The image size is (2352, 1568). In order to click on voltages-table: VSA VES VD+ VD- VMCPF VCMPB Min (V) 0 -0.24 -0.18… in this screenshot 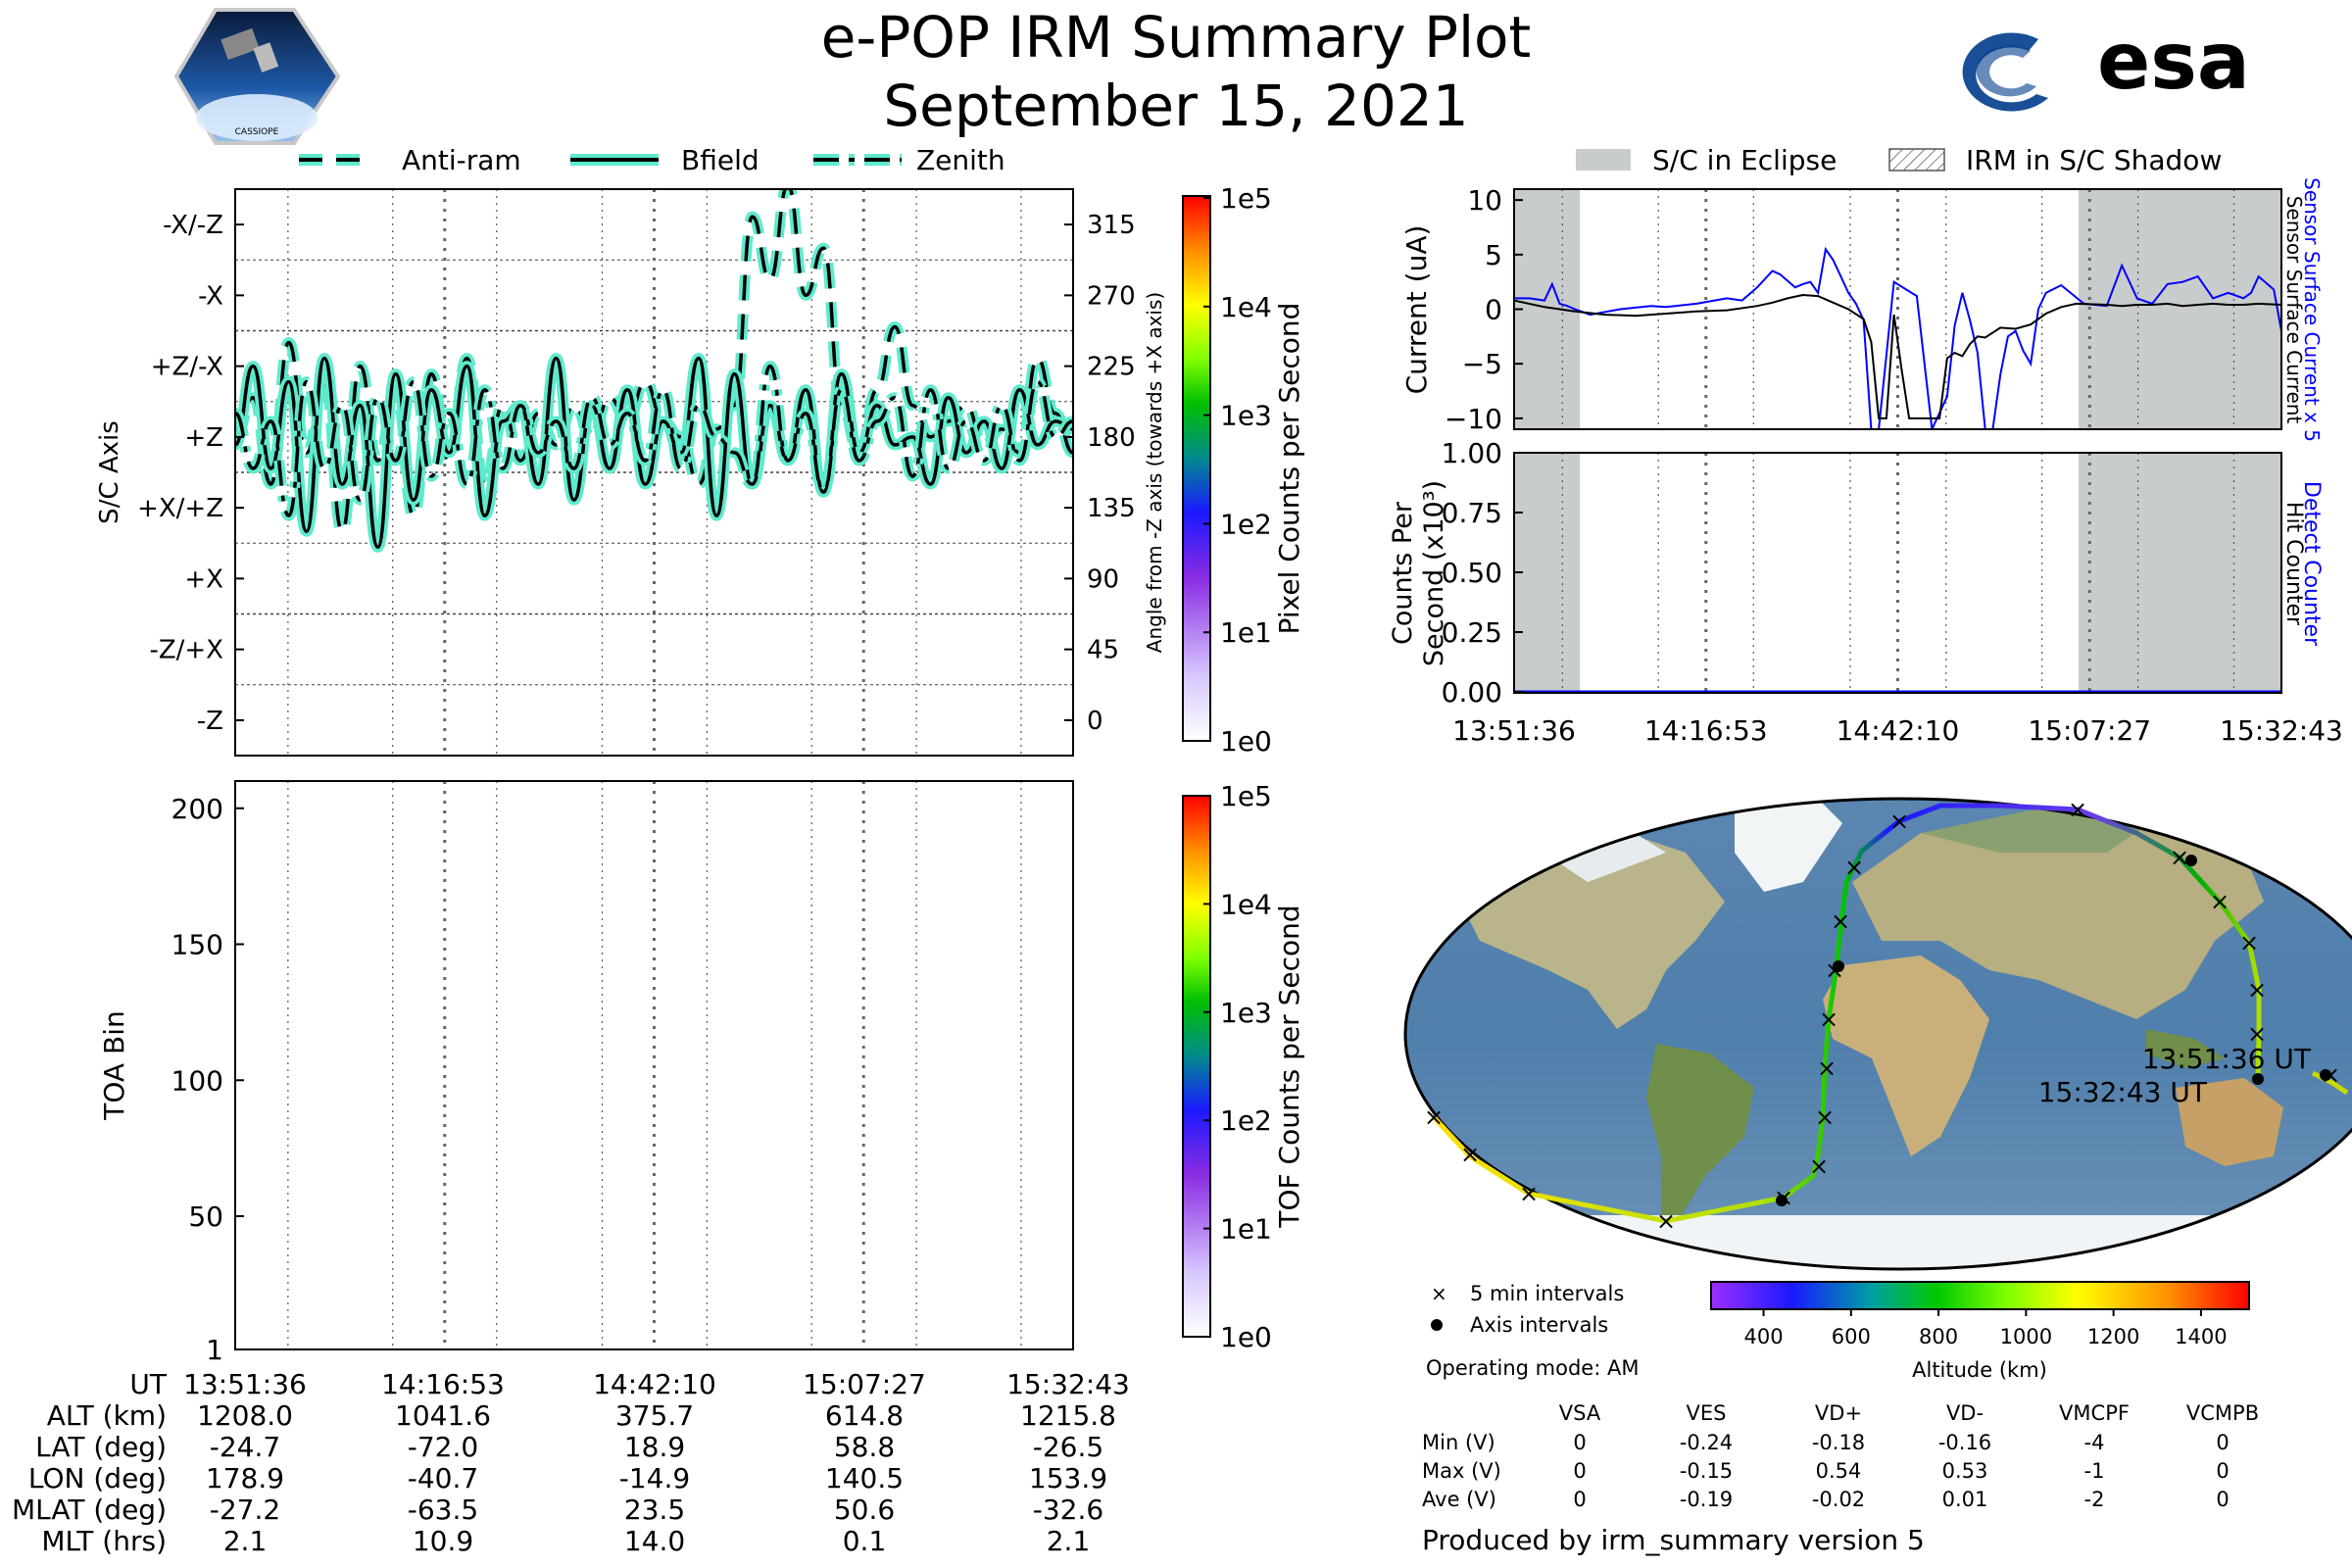, I will do `click(1840, 1456)`.